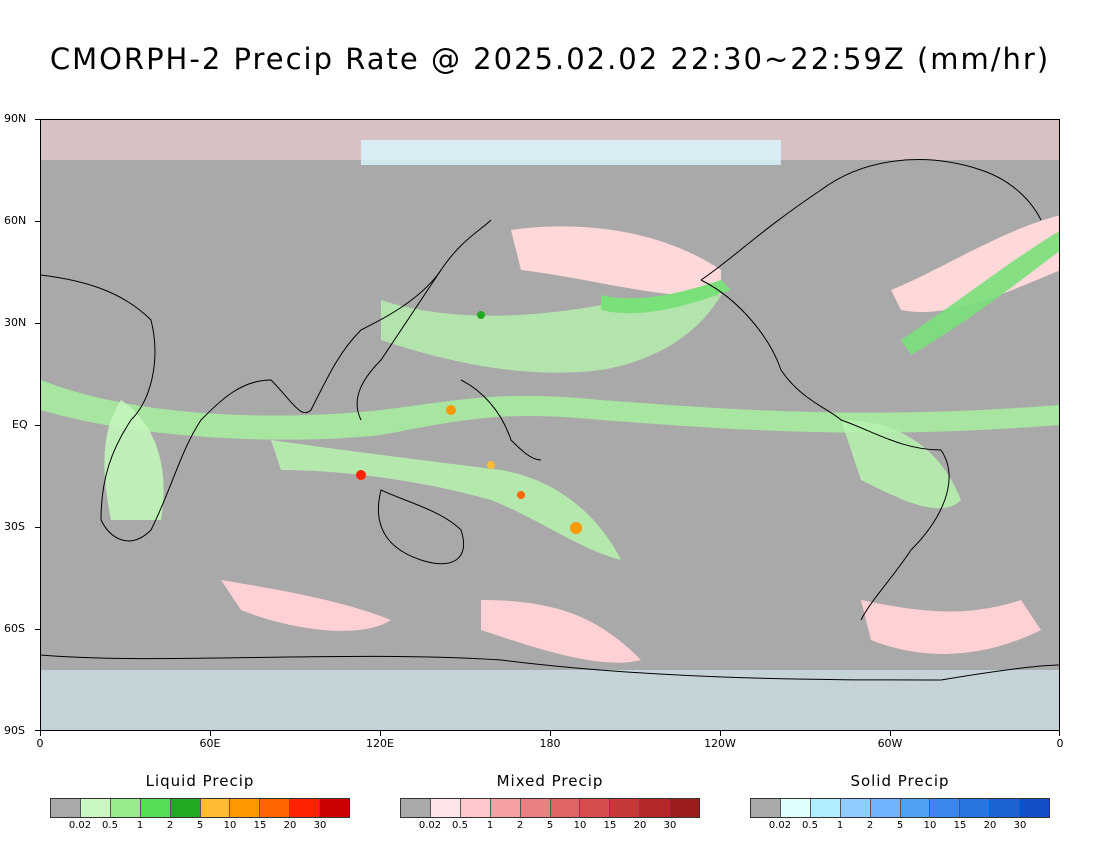 This screenshot has width=1100, height=850. What do you see at coordinates (15, 220) in the screenshot?
I see `y-label-60n: 60N` at bounding box center [15, 220].